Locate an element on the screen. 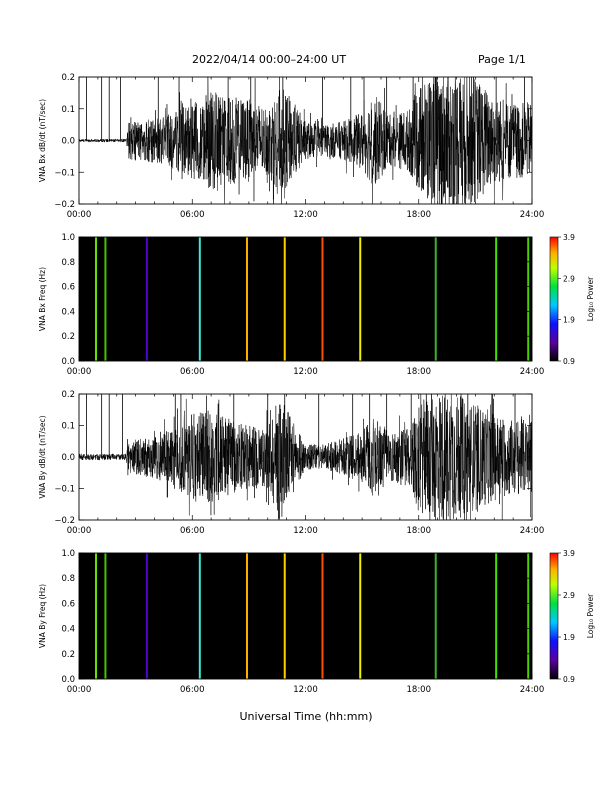 The height and width of the screenshot is (792, 612). y-axis-label: VNA By dB/dt (nT/sec) is located at coordinates (42, 456).